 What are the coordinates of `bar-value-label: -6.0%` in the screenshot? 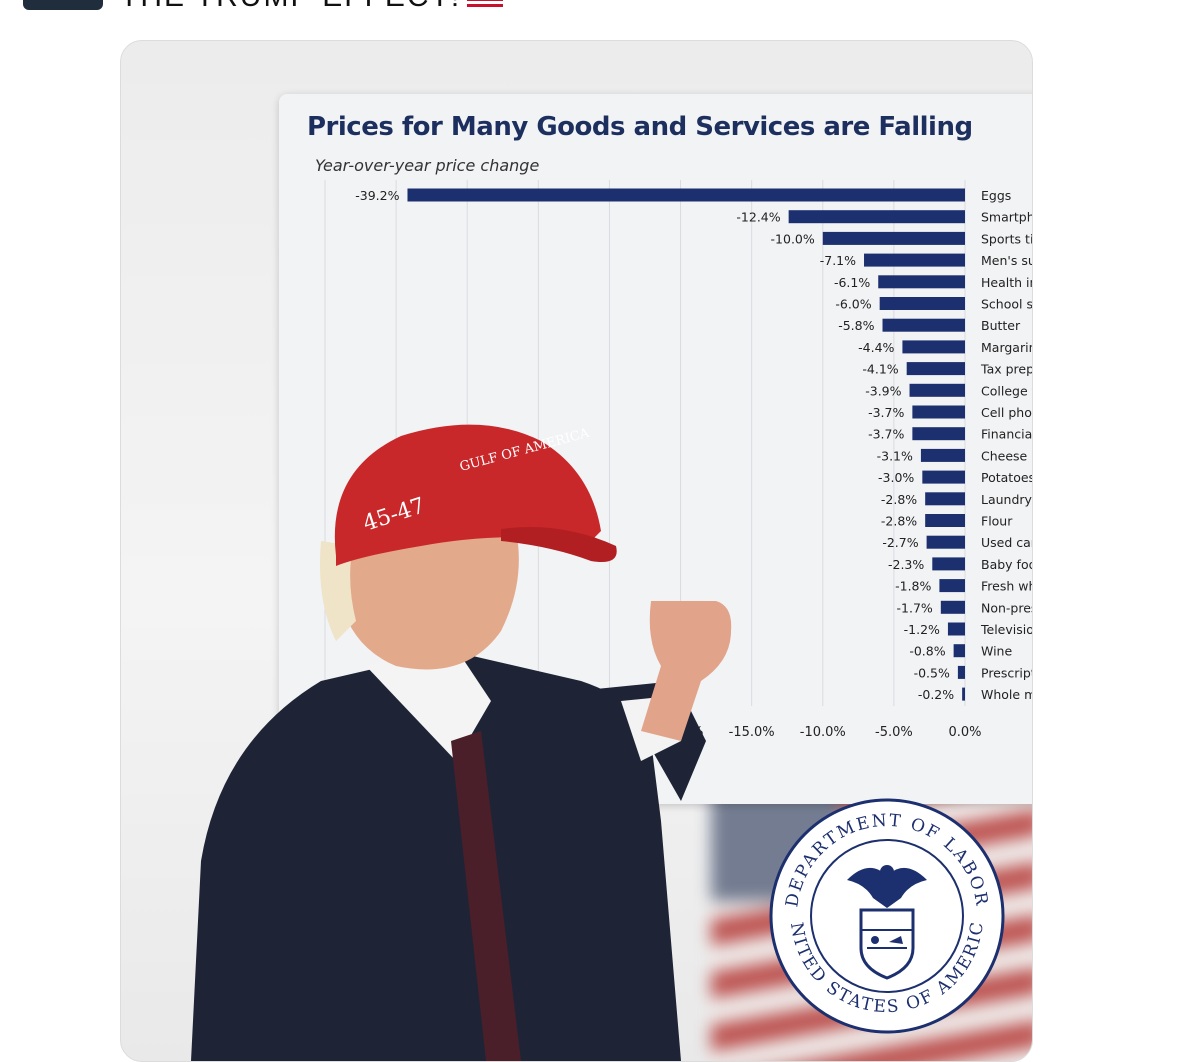 It's located at (853, 304).